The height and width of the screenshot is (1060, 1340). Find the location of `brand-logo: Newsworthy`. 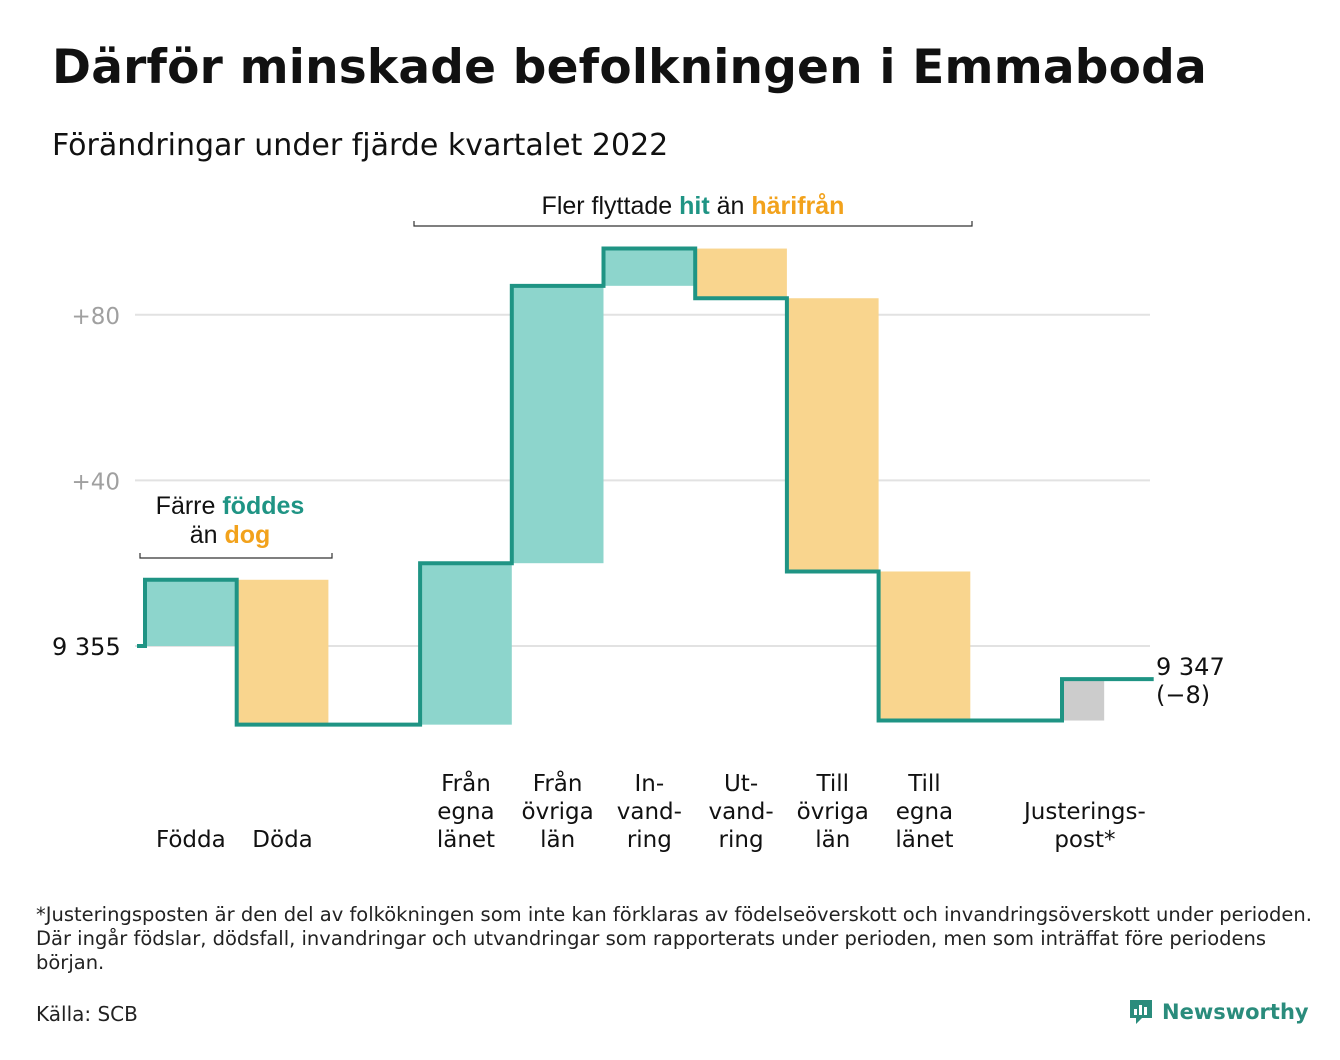

brand-logo: Newsworthy is located at coordinates (1218, 1012).